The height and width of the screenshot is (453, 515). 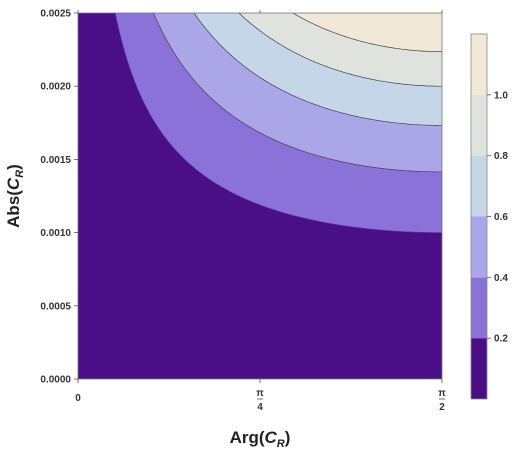 I want to click on colorbar-tick-label: 0.4, so click(x=501, y=278).